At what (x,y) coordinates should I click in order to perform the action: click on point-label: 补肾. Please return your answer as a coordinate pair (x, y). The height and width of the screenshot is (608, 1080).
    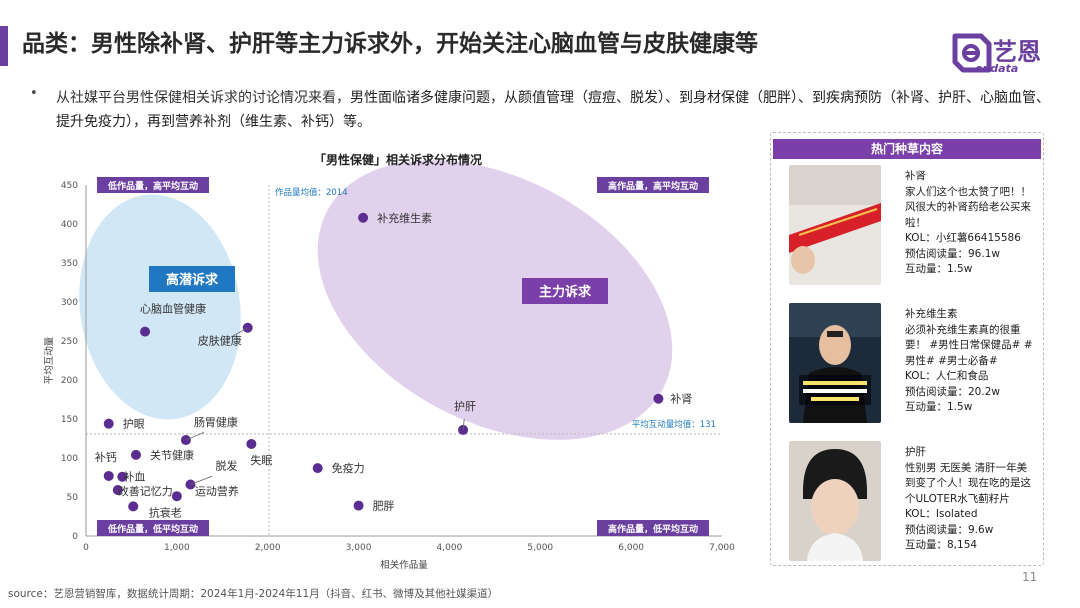
    Looking at the image, I should click on (681, 399).